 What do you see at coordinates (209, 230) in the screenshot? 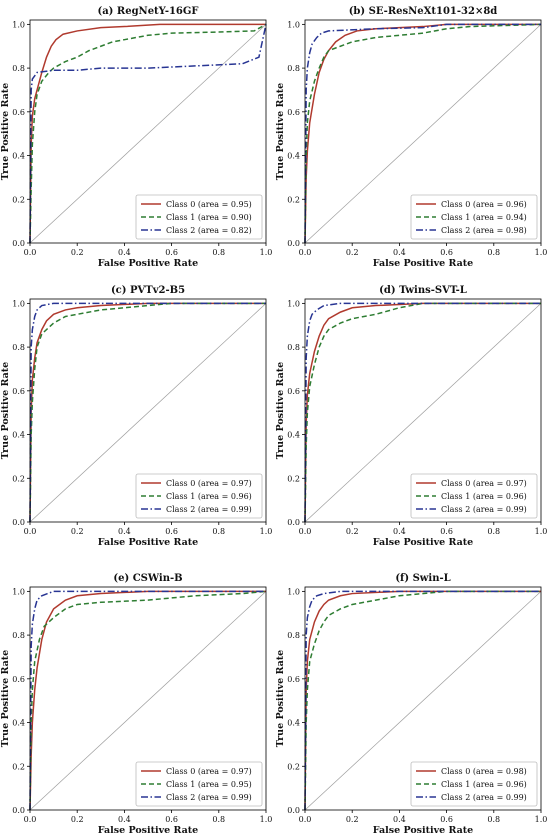
I see `legend-entry-class-2: Class 2 (area = 0.82)` at bounding box center [209, 230].